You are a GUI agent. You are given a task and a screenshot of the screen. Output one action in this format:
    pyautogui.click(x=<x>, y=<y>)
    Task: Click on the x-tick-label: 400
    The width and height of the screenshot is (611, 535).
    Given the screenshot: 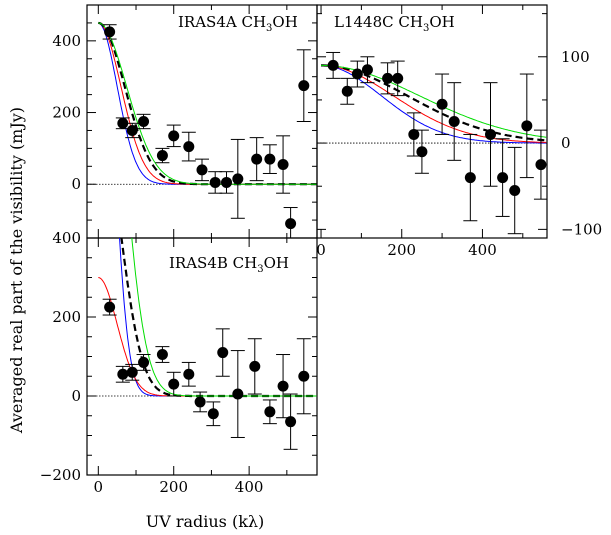 What is the action you would take?
    pyautogui.click(x=249, y=487)
    